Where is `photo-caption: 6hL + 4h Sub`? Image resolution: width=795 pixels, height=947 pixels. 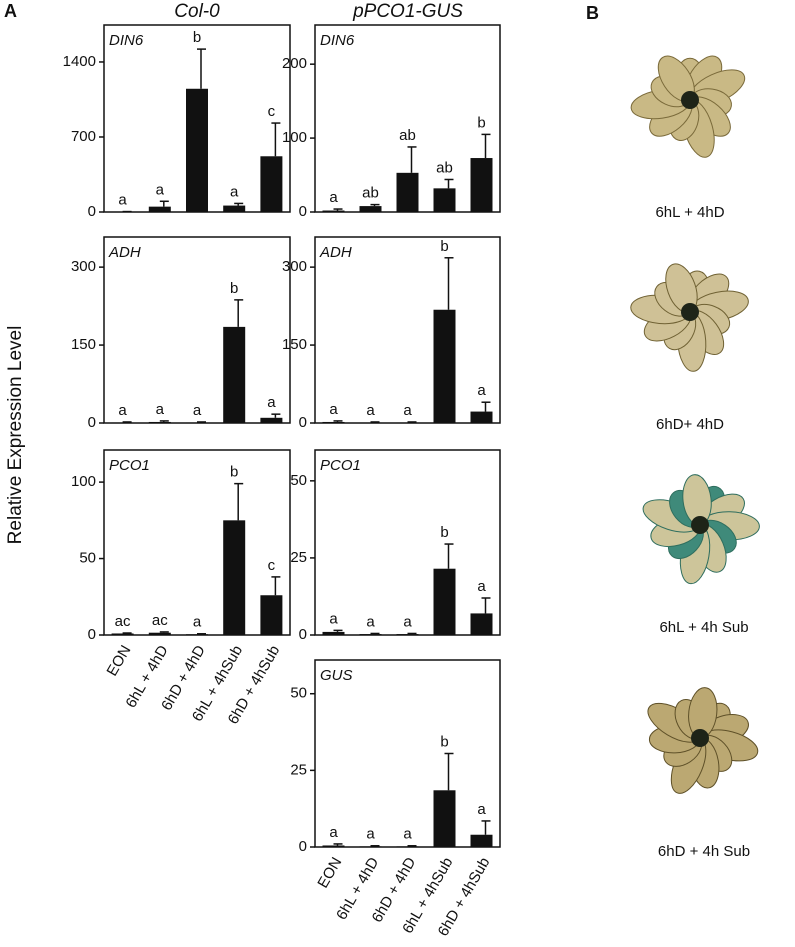
photo-caption: 6hL + 4h Sub is located at coordinates (703, 627).